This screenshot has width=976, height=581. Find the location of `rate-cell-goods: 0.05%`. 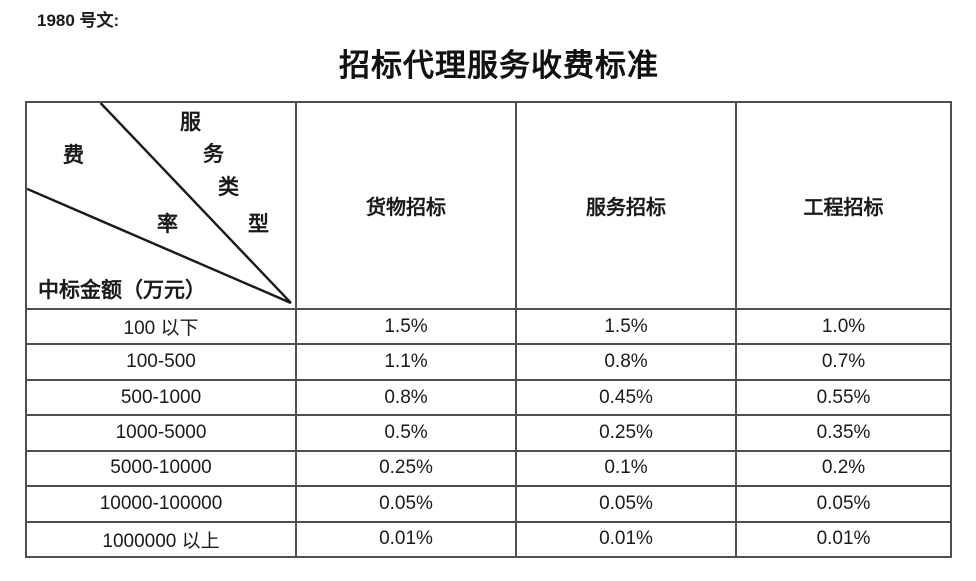

rate-cell-goods: 0.05% is located at coordinates (406, 504).